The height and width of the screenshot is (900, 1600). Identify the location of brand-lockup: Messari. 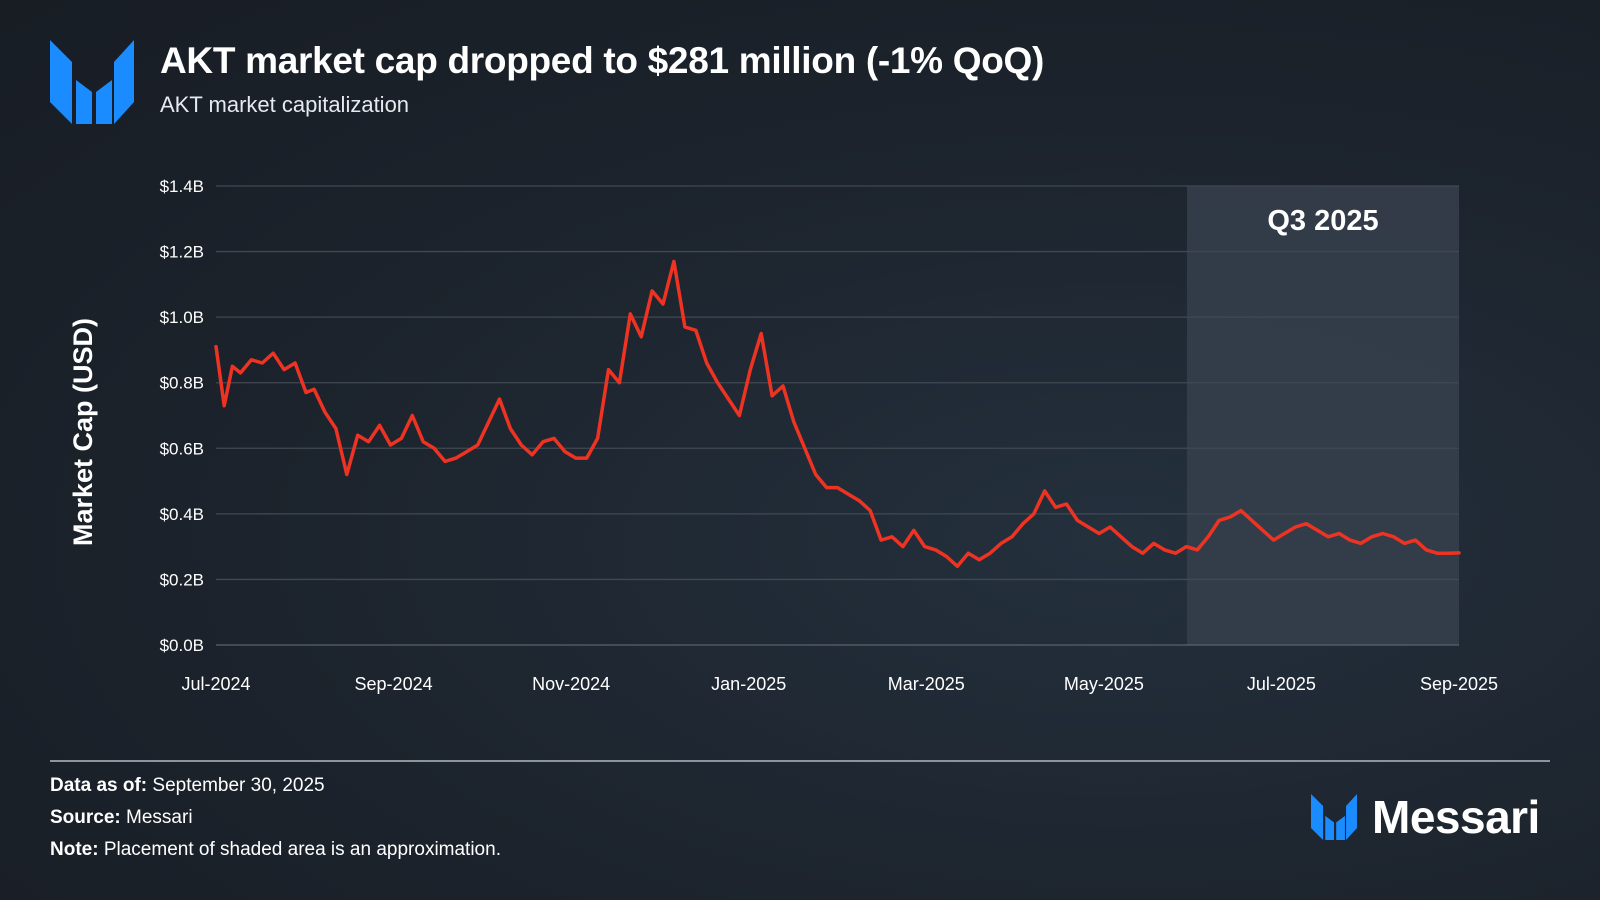
(1425, 817).